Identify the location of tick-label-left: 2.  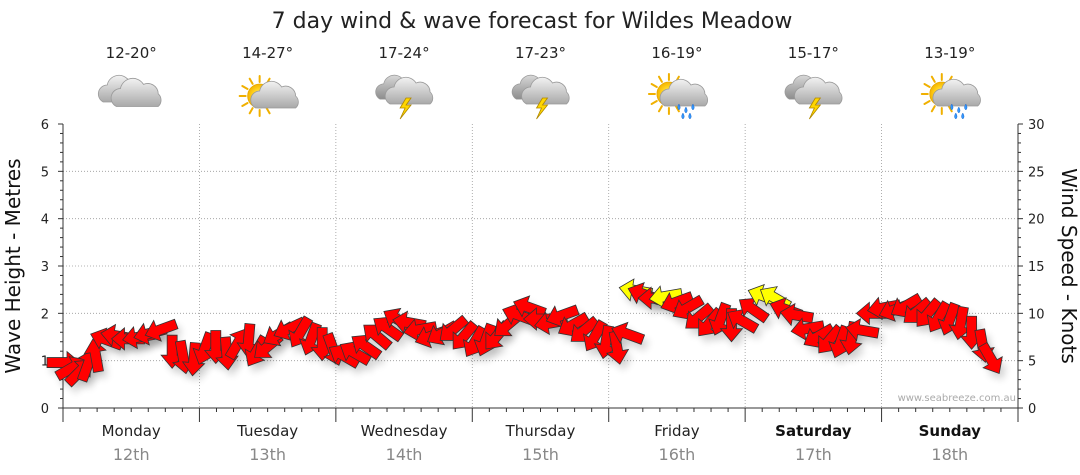
(45, 314).